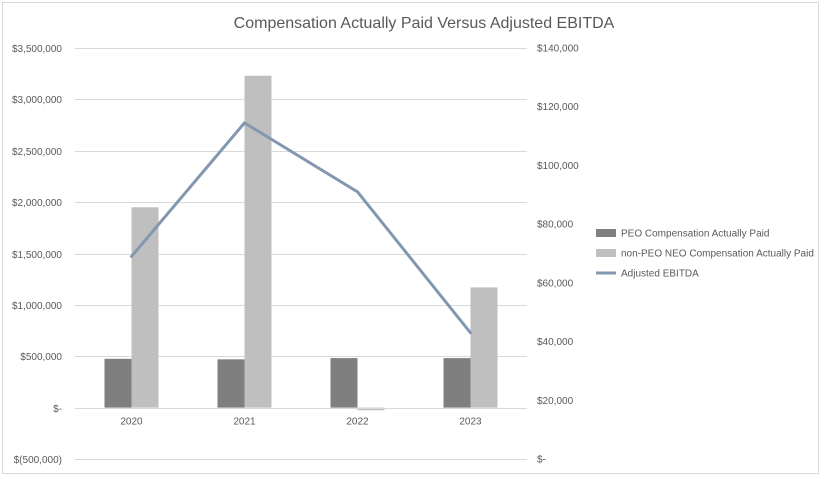  What do you see at coordinates (470, 422) in the screenshot?
I see `x-tick-label: 2023` at bounding box center [470, 422].